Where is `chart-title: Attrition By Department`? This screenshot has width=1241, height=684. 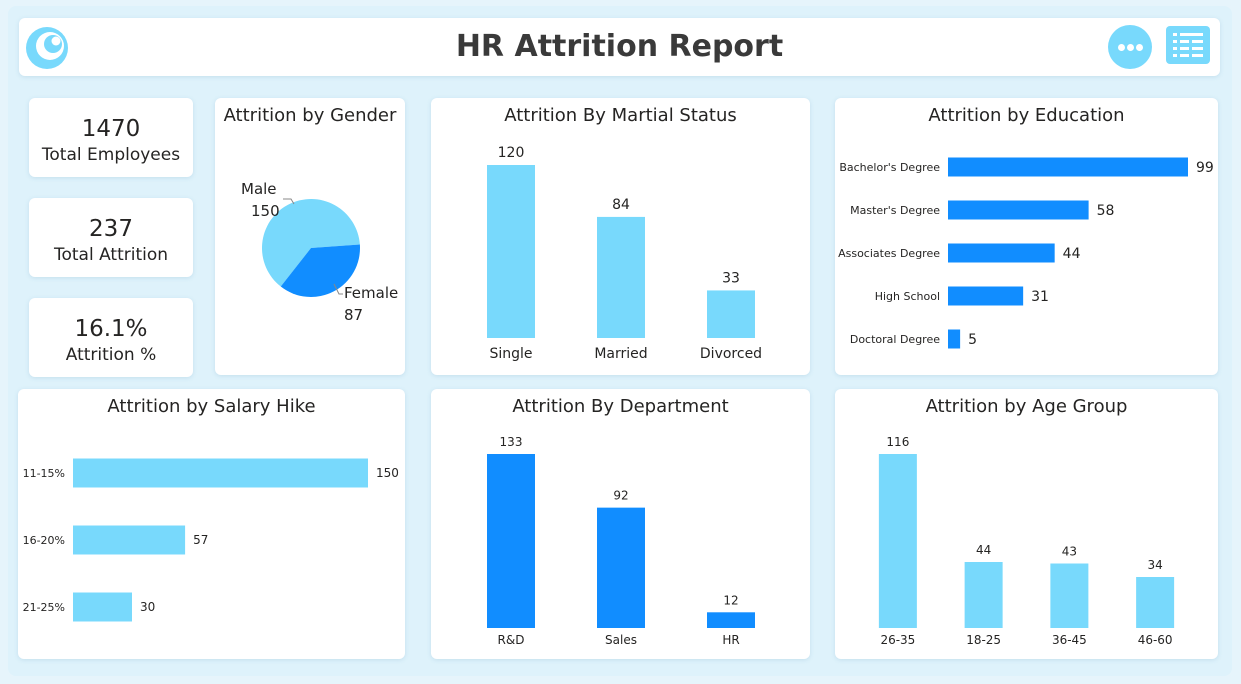 chart-title: Attrition By Department is located at coordinates (620, 406).